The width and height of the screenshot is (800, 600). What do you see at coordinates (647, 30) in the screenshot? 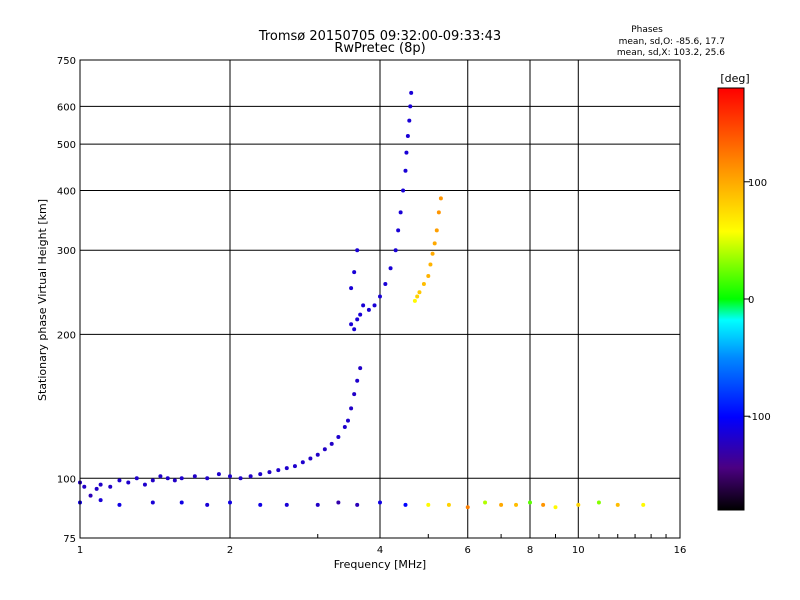
I see `legend-title: Phases` at bounding box center [647, 30].